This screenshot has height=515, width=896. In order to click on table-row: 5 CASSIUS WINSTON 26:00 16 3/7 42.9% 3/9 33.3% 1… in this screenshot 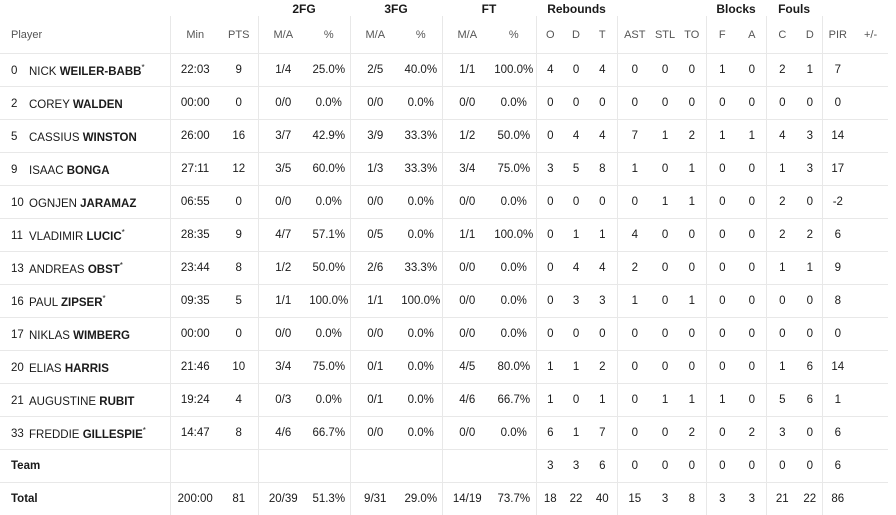, I will do `click(444, 136)`.